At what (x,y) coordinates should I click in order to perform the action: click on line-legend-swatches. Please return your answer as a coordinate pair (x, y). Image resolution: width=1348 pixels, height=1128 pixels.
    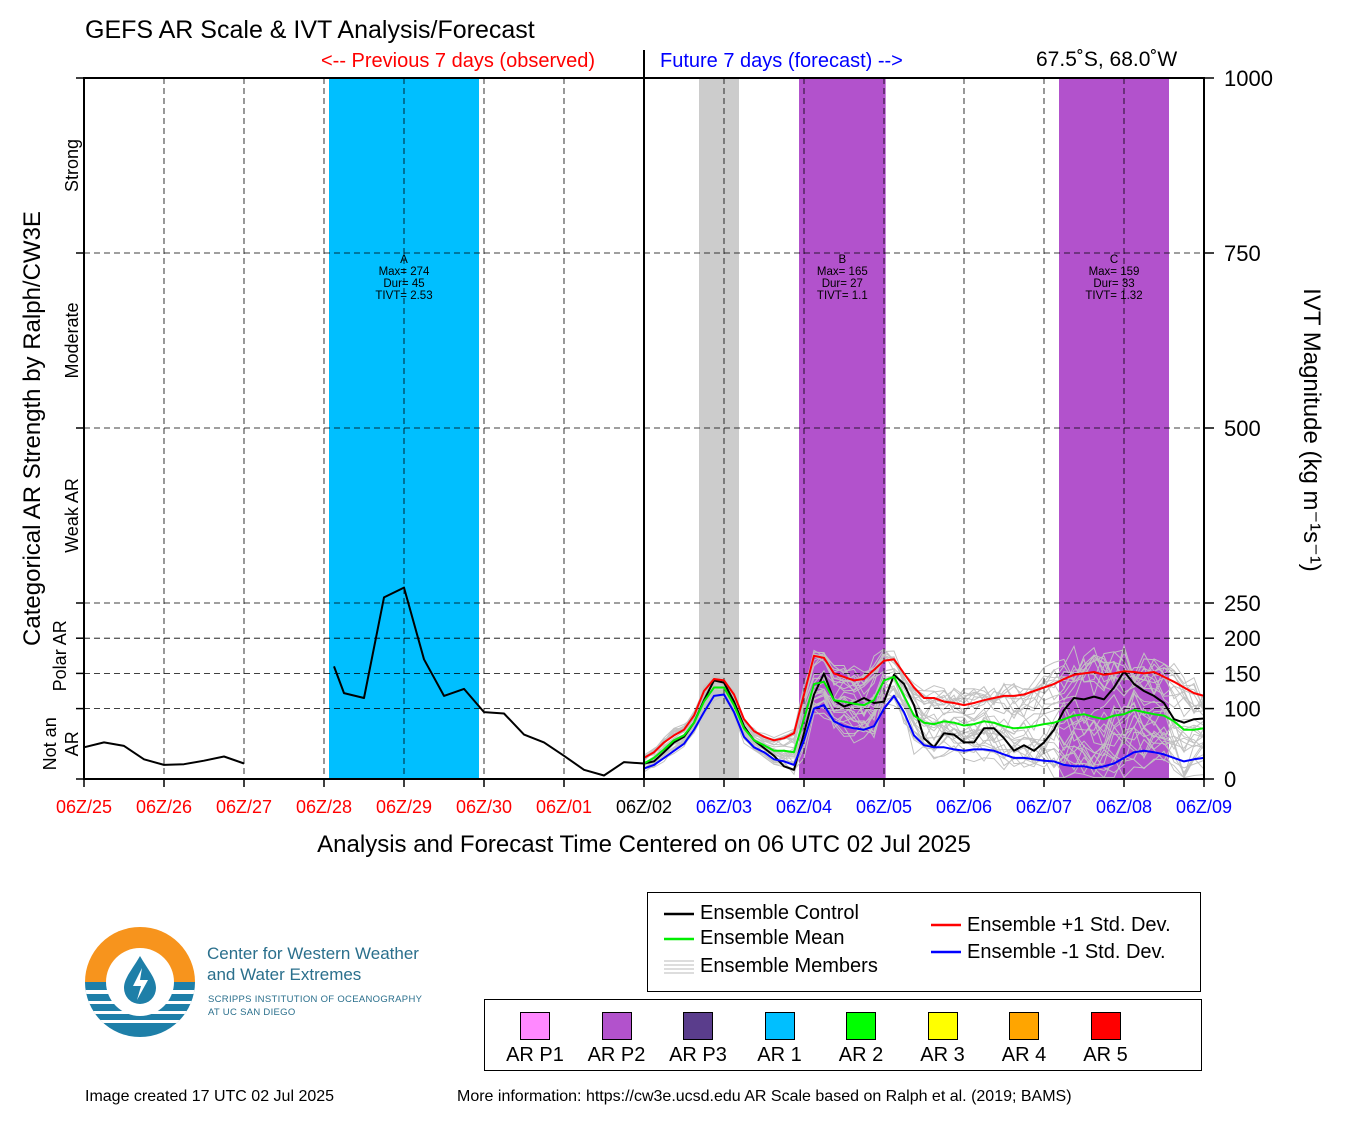
    Looking at the image, I should click on (812, 943).